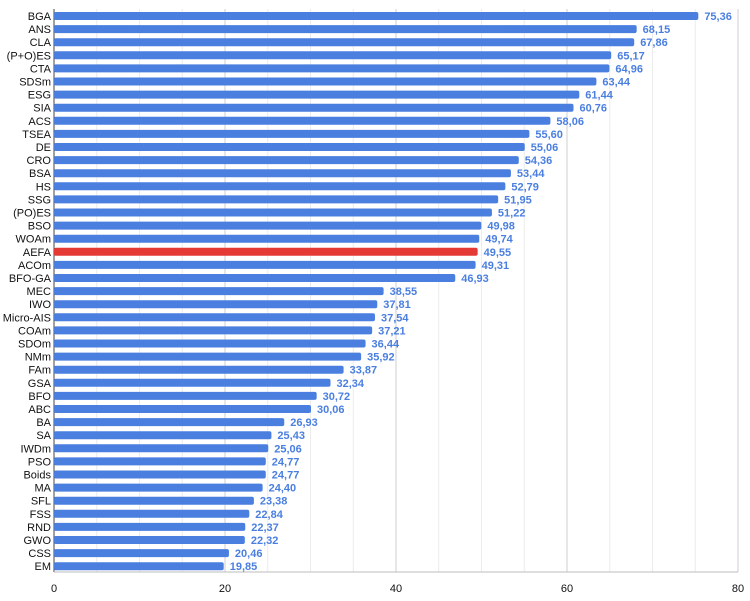 The width and height of the screenshot is (750, 601). Describe the element at coordinates (404, 292) in the screenshot. I see `value-label: 38,55` at that location.